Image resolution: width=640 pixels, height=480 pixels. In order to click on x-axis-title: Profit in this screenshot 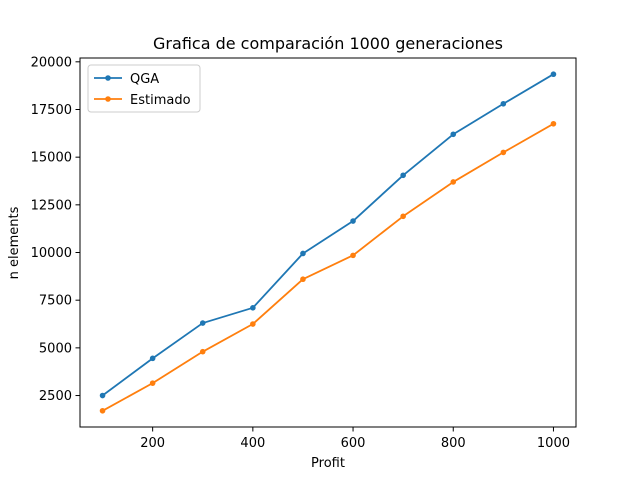, I will do `click(328, 463)`.